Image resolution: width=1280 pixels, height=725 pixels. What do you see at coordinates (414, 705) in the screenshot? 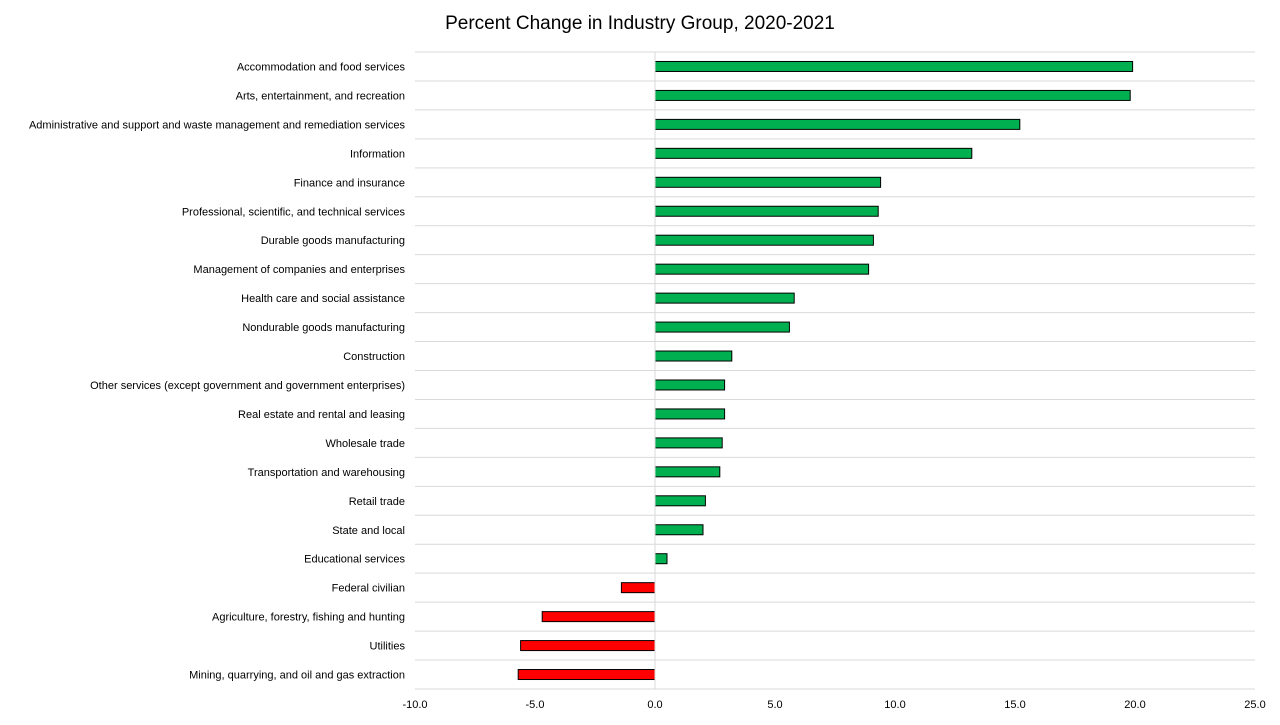
I see `x-tick-label: -10.0` at bounding box center [414, 705].